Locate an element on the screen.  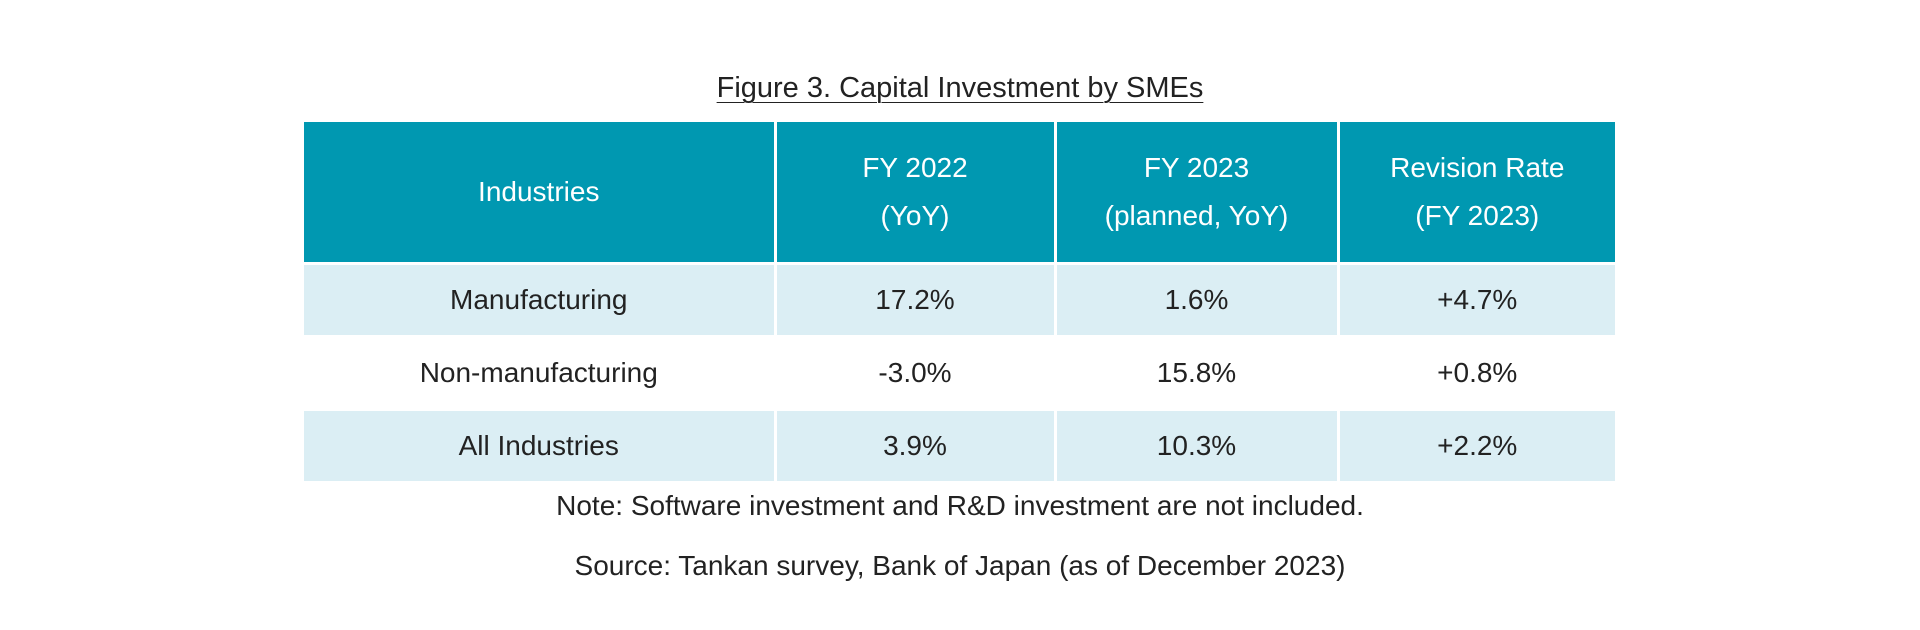
cell-fy2022: 17.2% is located at coordinates (915, 300).